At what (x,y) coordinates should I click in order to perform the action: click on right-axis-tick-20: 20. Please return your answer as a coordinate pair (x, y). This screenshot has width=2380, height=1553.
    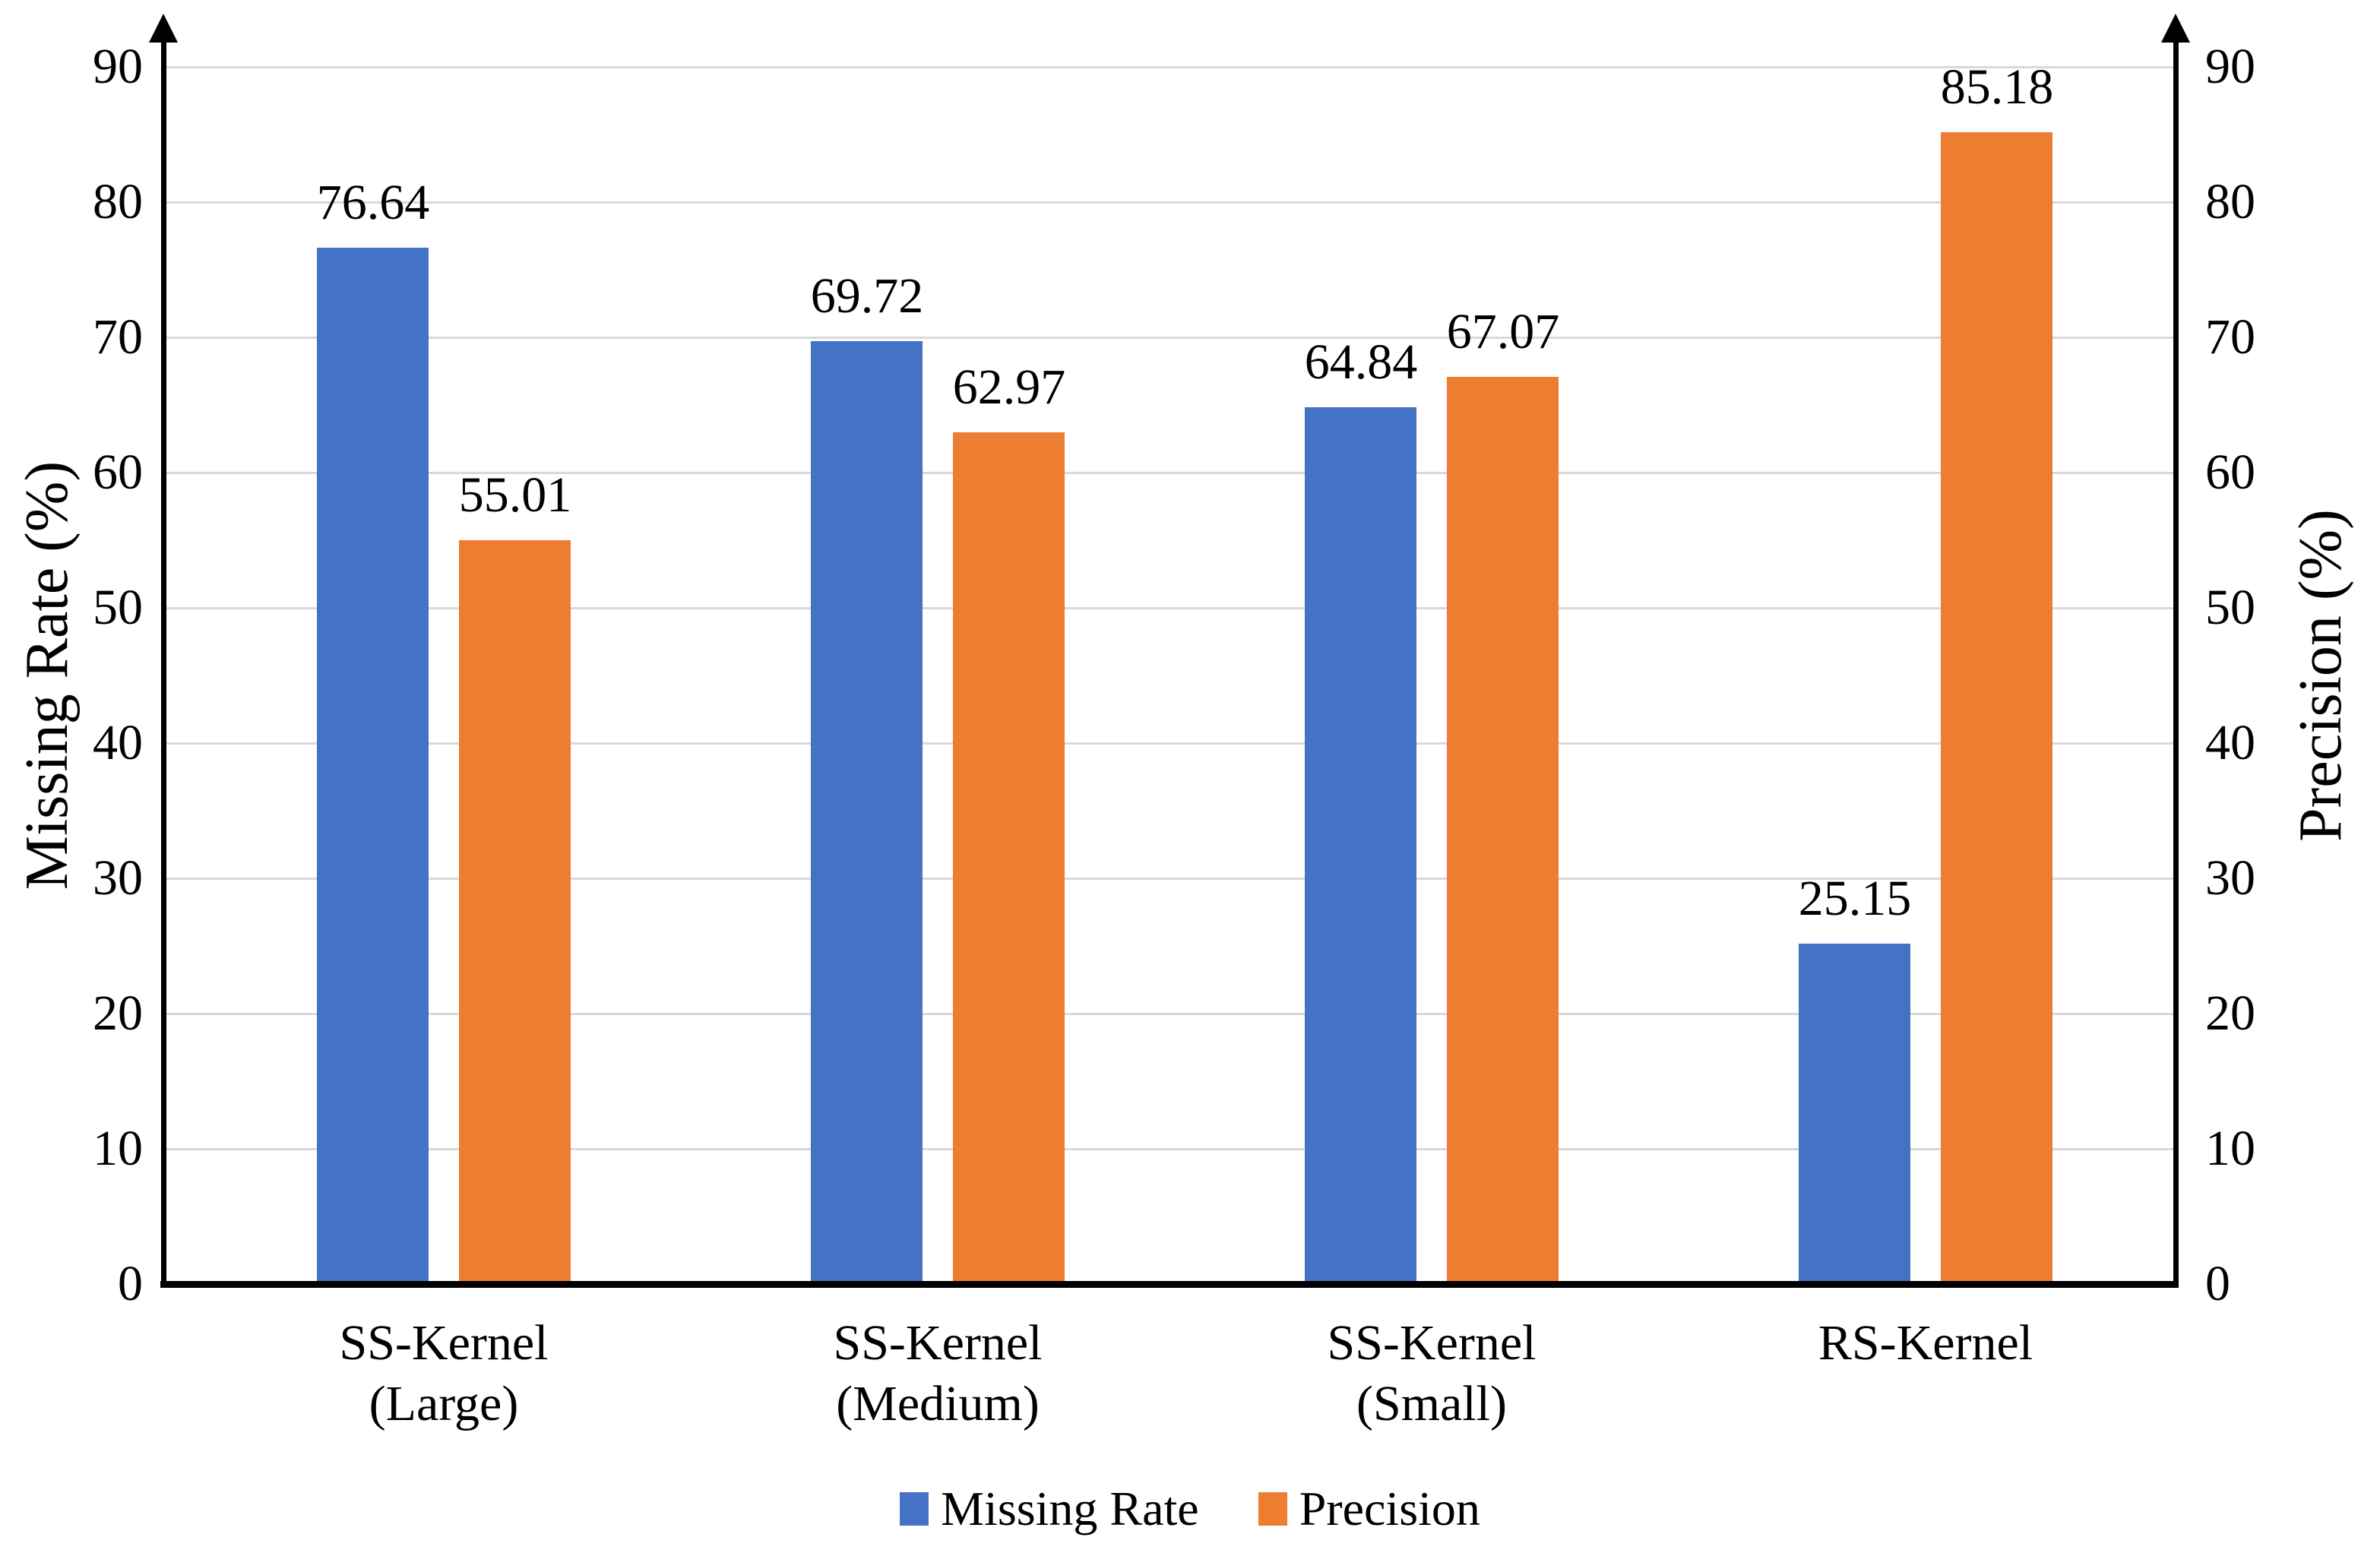
    Looking at the image, I should click on (2230, 1013).